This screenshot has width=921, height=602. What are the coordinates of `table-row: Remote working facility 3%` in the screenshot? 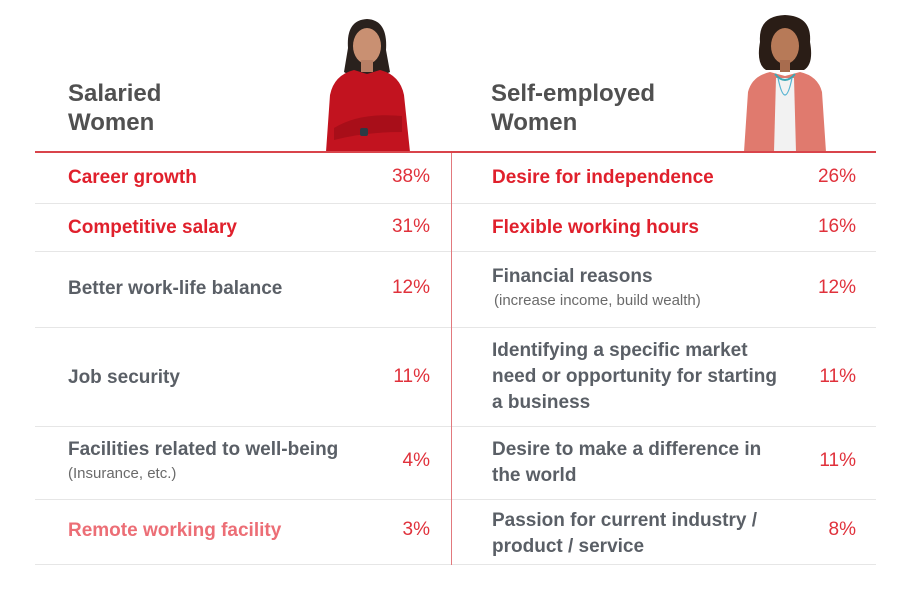 It's located at (243, 532).